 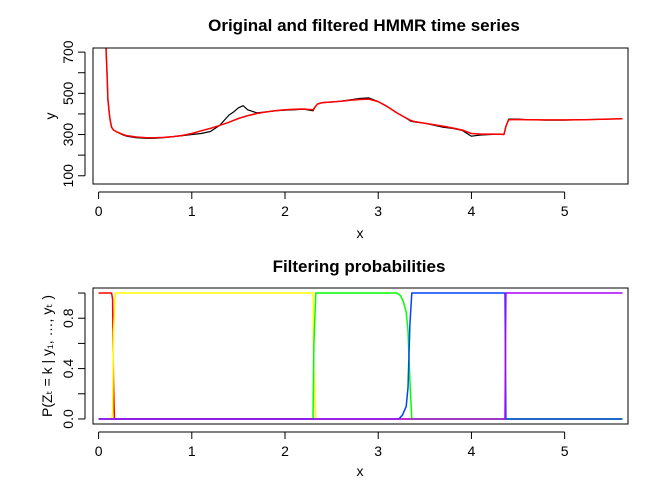 What do you see at coordinates (68, 318) in the screenshot?
I see `y-tick-label: 0.8` at bounding box center [68, 318].